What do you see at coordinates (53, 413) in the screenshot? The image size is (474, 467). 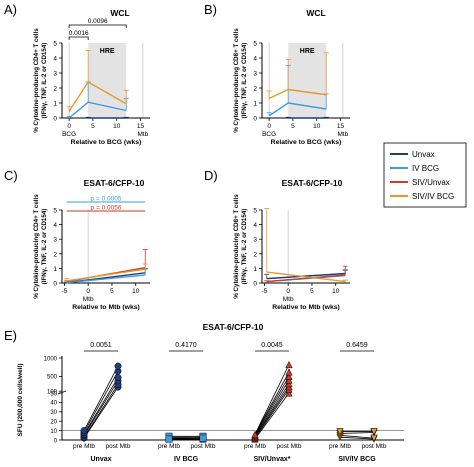 I see `y-tick-label: 30` at bounding box center [53, 413].